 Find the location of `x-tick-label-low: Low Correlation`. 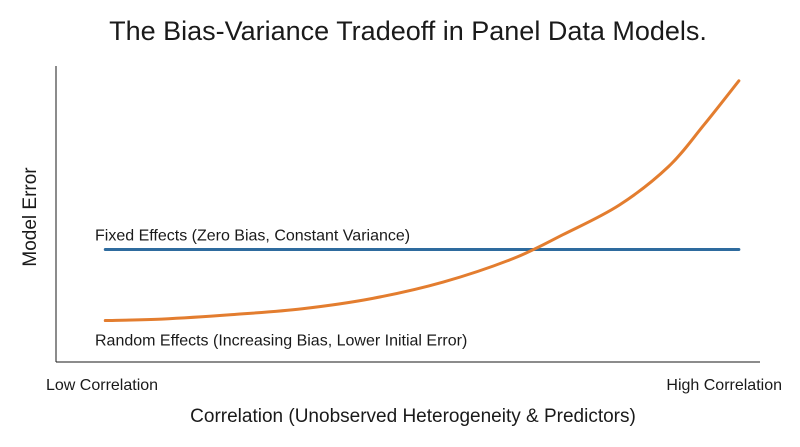

x-tick-label-low: Low Correlation is located at coordinates (102, 385).